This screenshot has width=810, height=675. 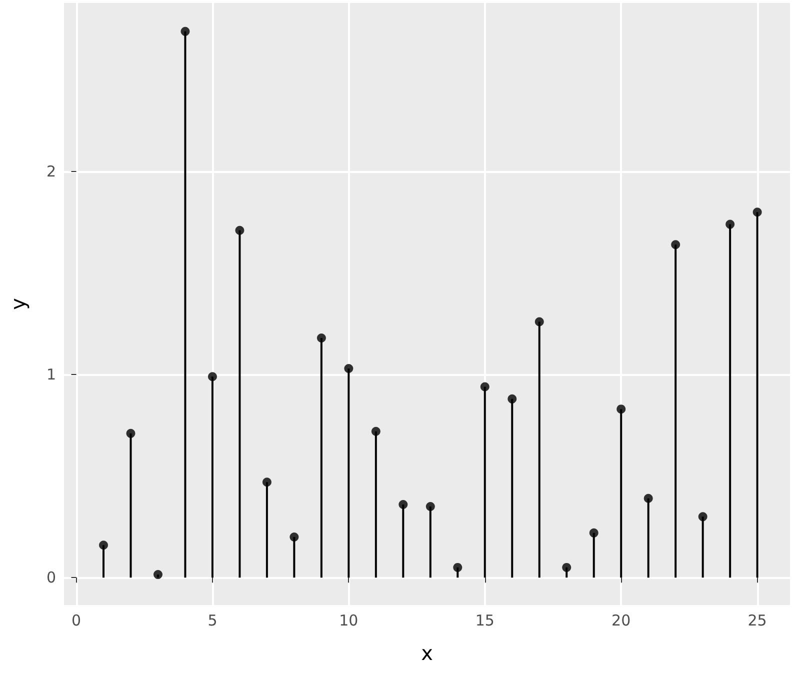 What do you see at coordinates (51, 171) in the screenshot?
I see `y-tick-label: 2` at bounding box center [51, 171].